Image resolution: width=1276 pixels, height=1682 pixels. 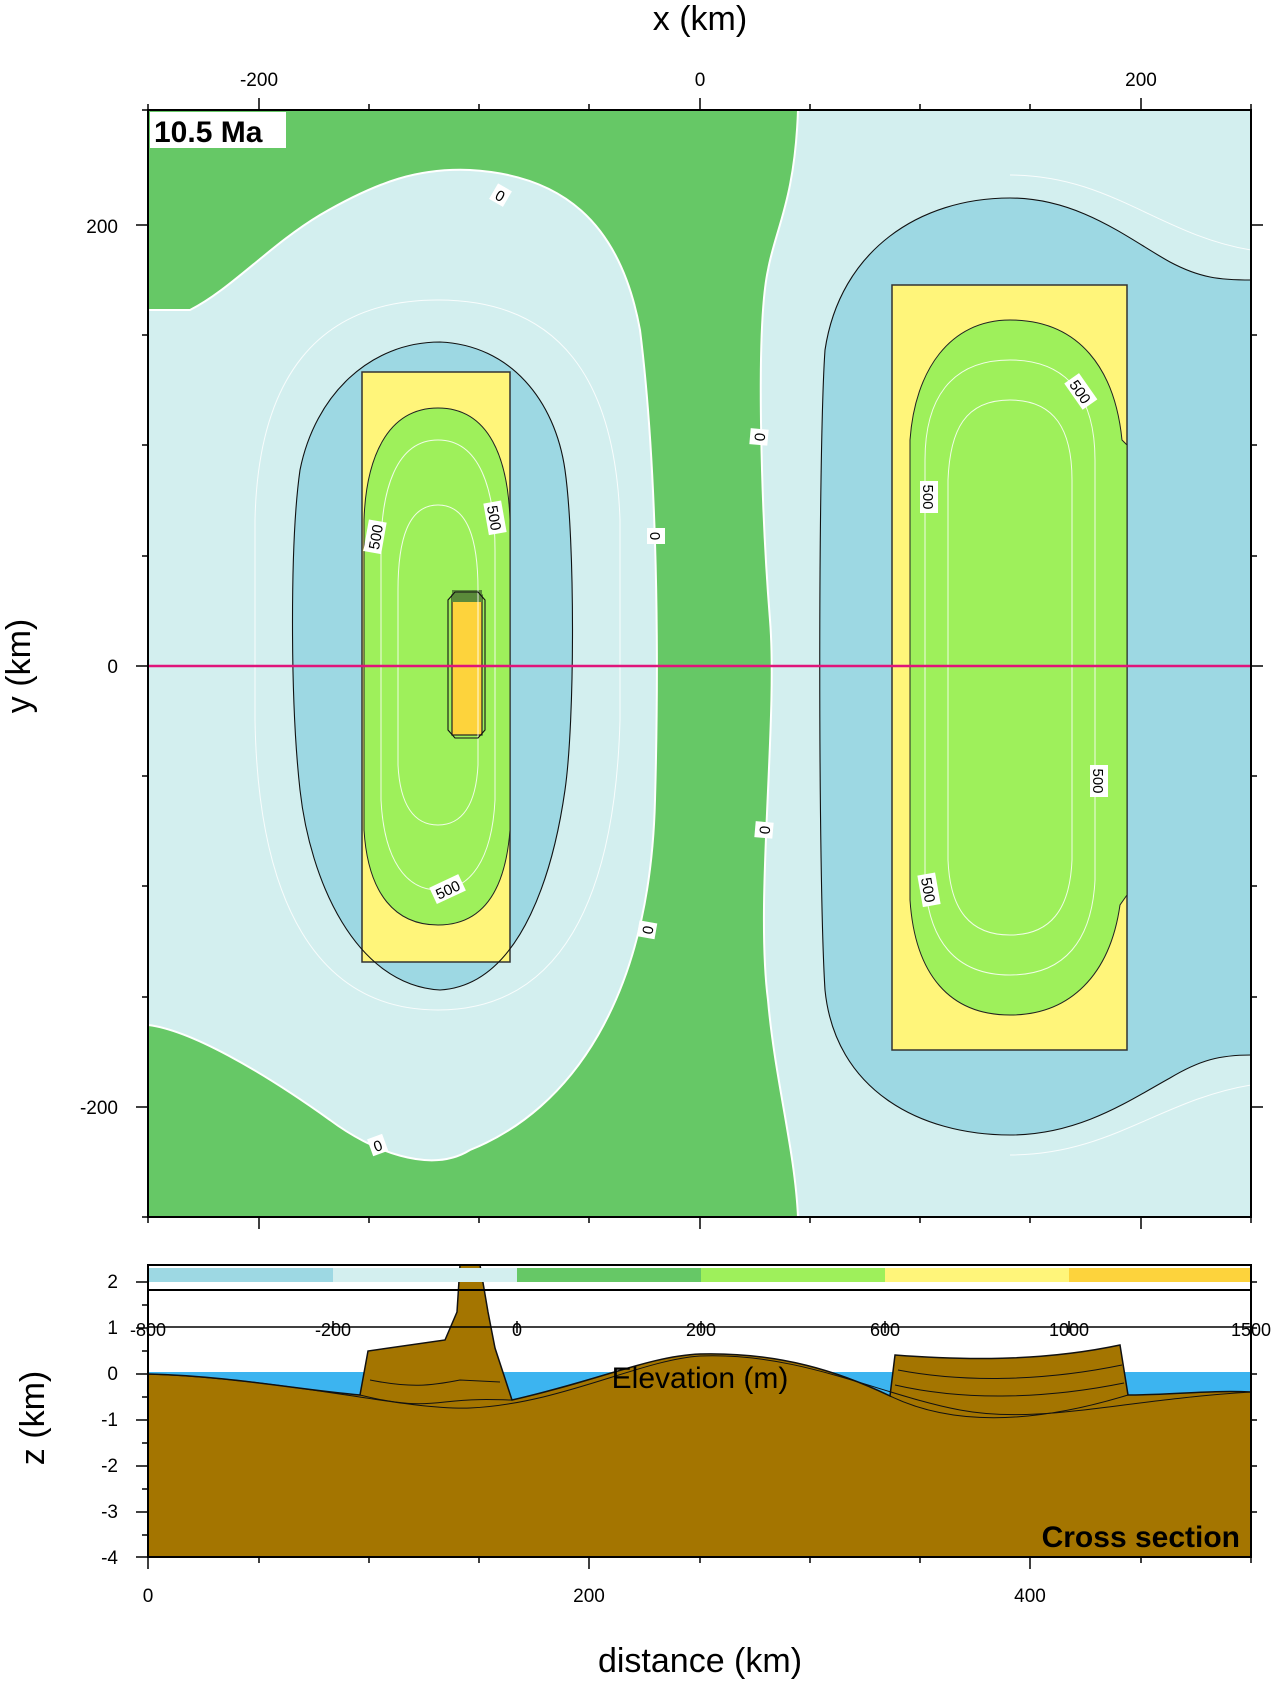 I want to click on y-tick-label: 1, so click(x=112, y=1328).